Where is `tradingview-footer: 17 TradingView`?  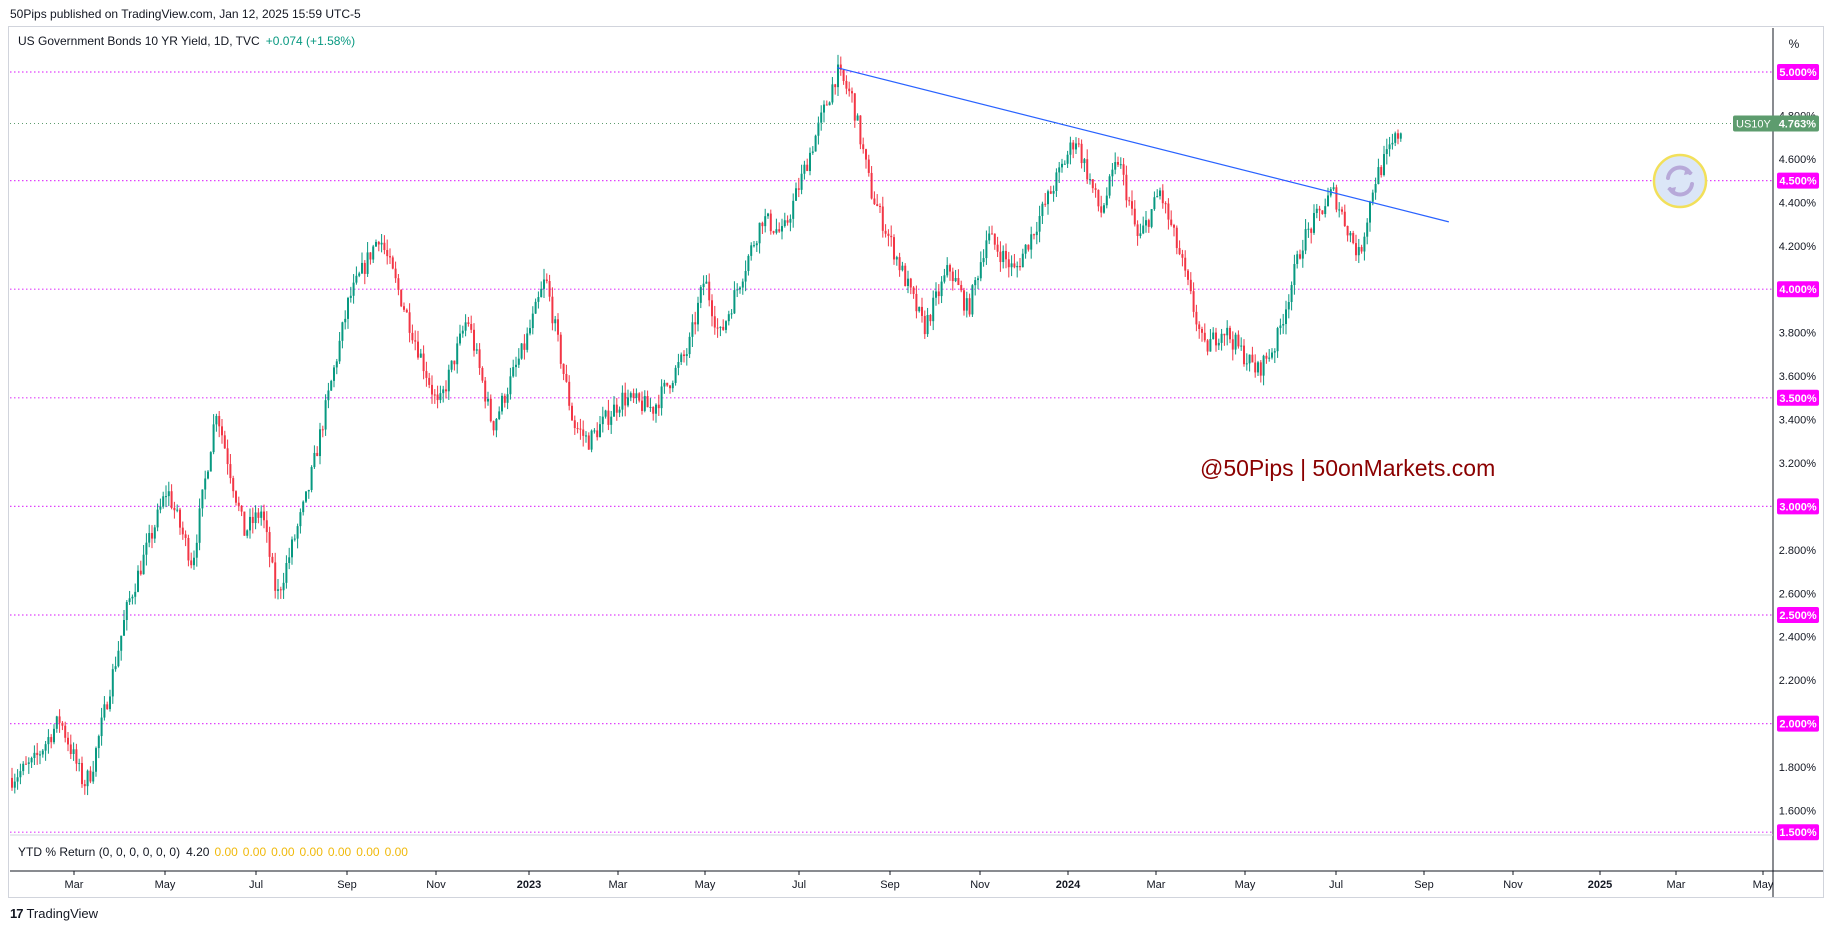 tradingview-footer: 17 TradingView is located at coordinates (54, 913).